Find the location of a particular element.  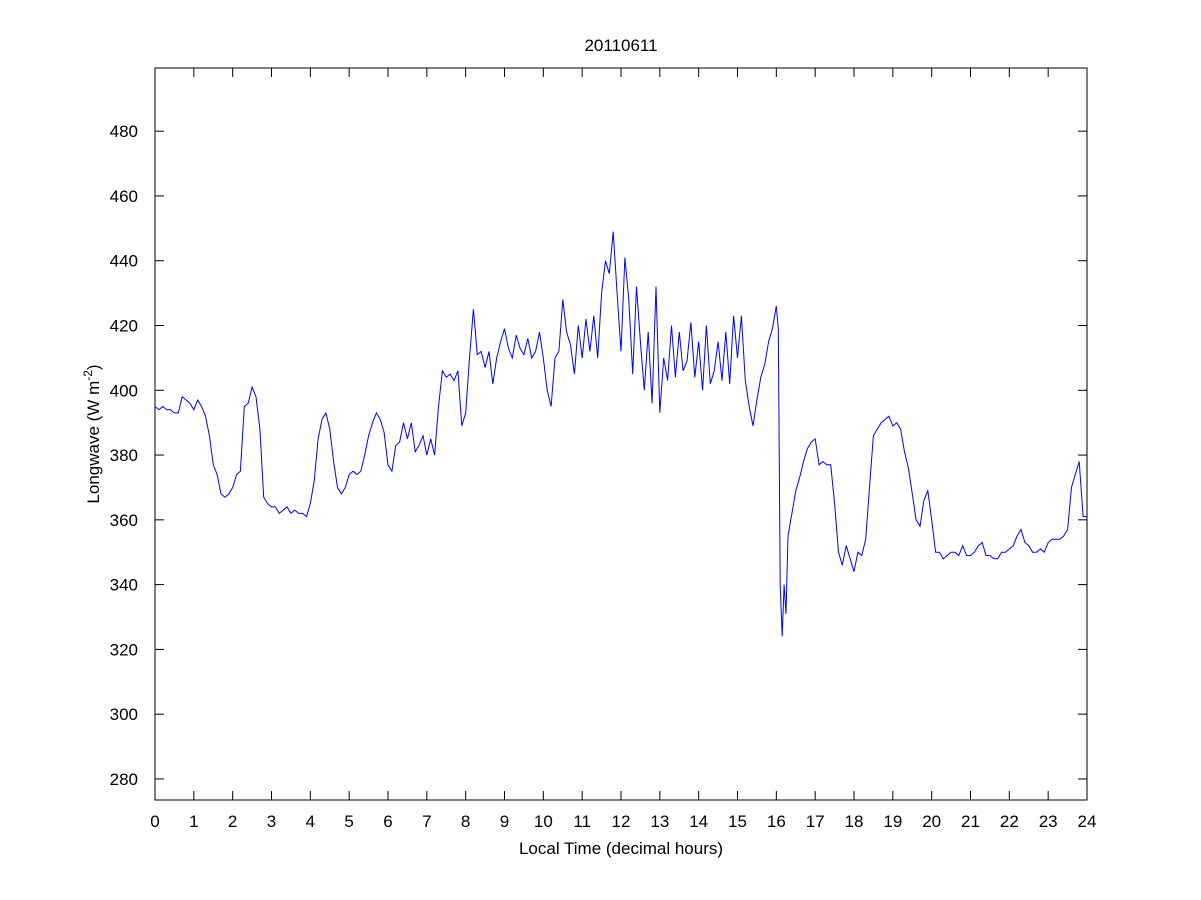

x-axis-label: Local Time (decimal hours) is located at coordinates (621, 848).